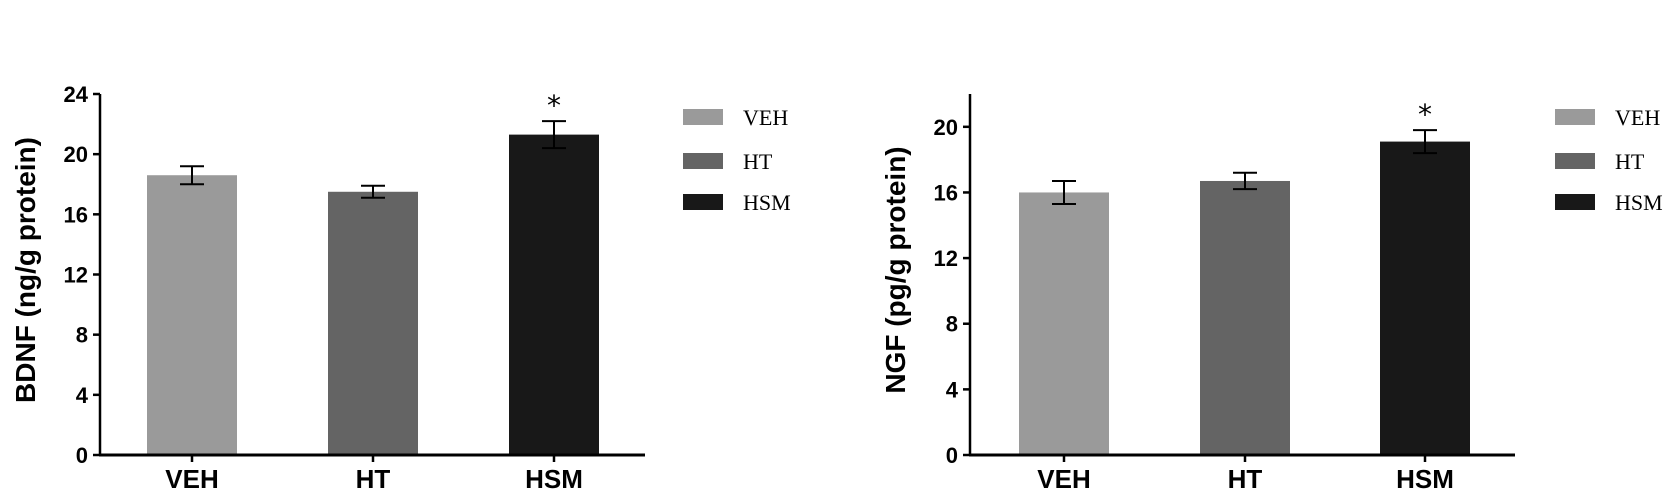  What do you see at coordinates (25, 270) in the screenshot?
I see `y-axis-label: BDNF (ng/g protein)` at bounding box center [25, 270].